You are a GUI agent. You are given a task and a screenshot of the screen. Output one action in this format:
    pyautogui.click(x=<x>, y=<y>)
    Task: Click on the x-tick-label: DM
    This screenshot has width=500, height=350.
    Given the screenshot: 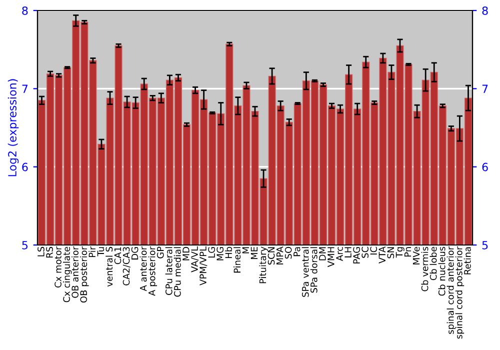 What is the action you would take?
    pyautogui.click(x=322, y=253)
    